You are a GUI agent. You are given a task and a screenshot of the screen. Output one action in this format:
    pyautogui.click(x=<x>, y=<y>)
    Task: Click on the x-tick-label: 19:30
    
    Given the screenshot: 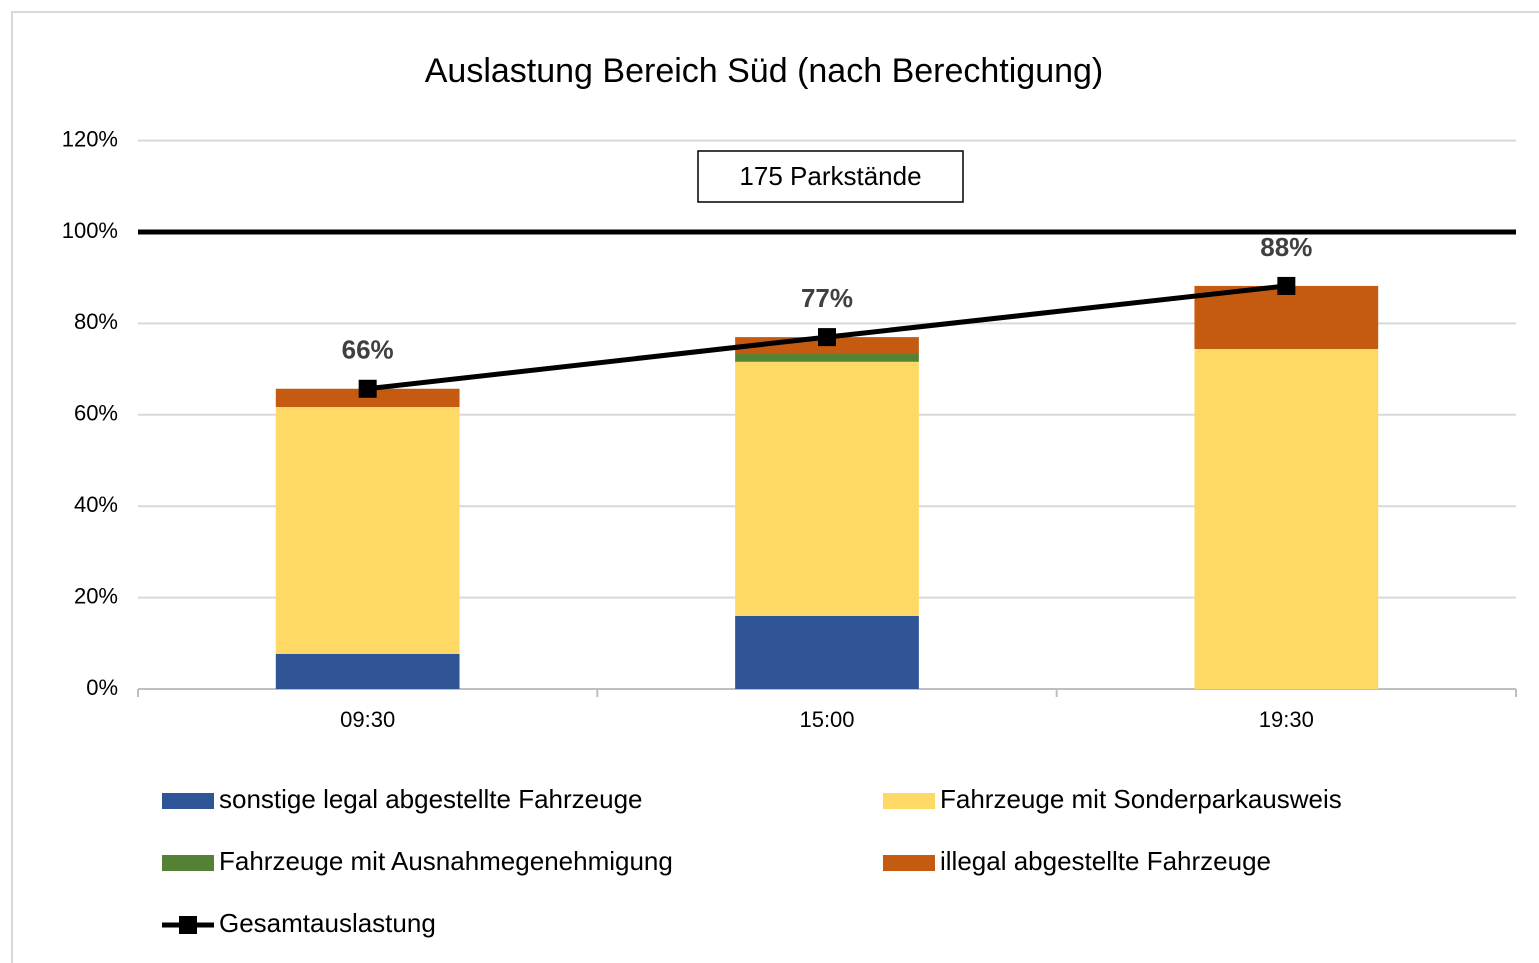 What is the action you would take?
    pyautogui.click(x=1286, y=719)
    